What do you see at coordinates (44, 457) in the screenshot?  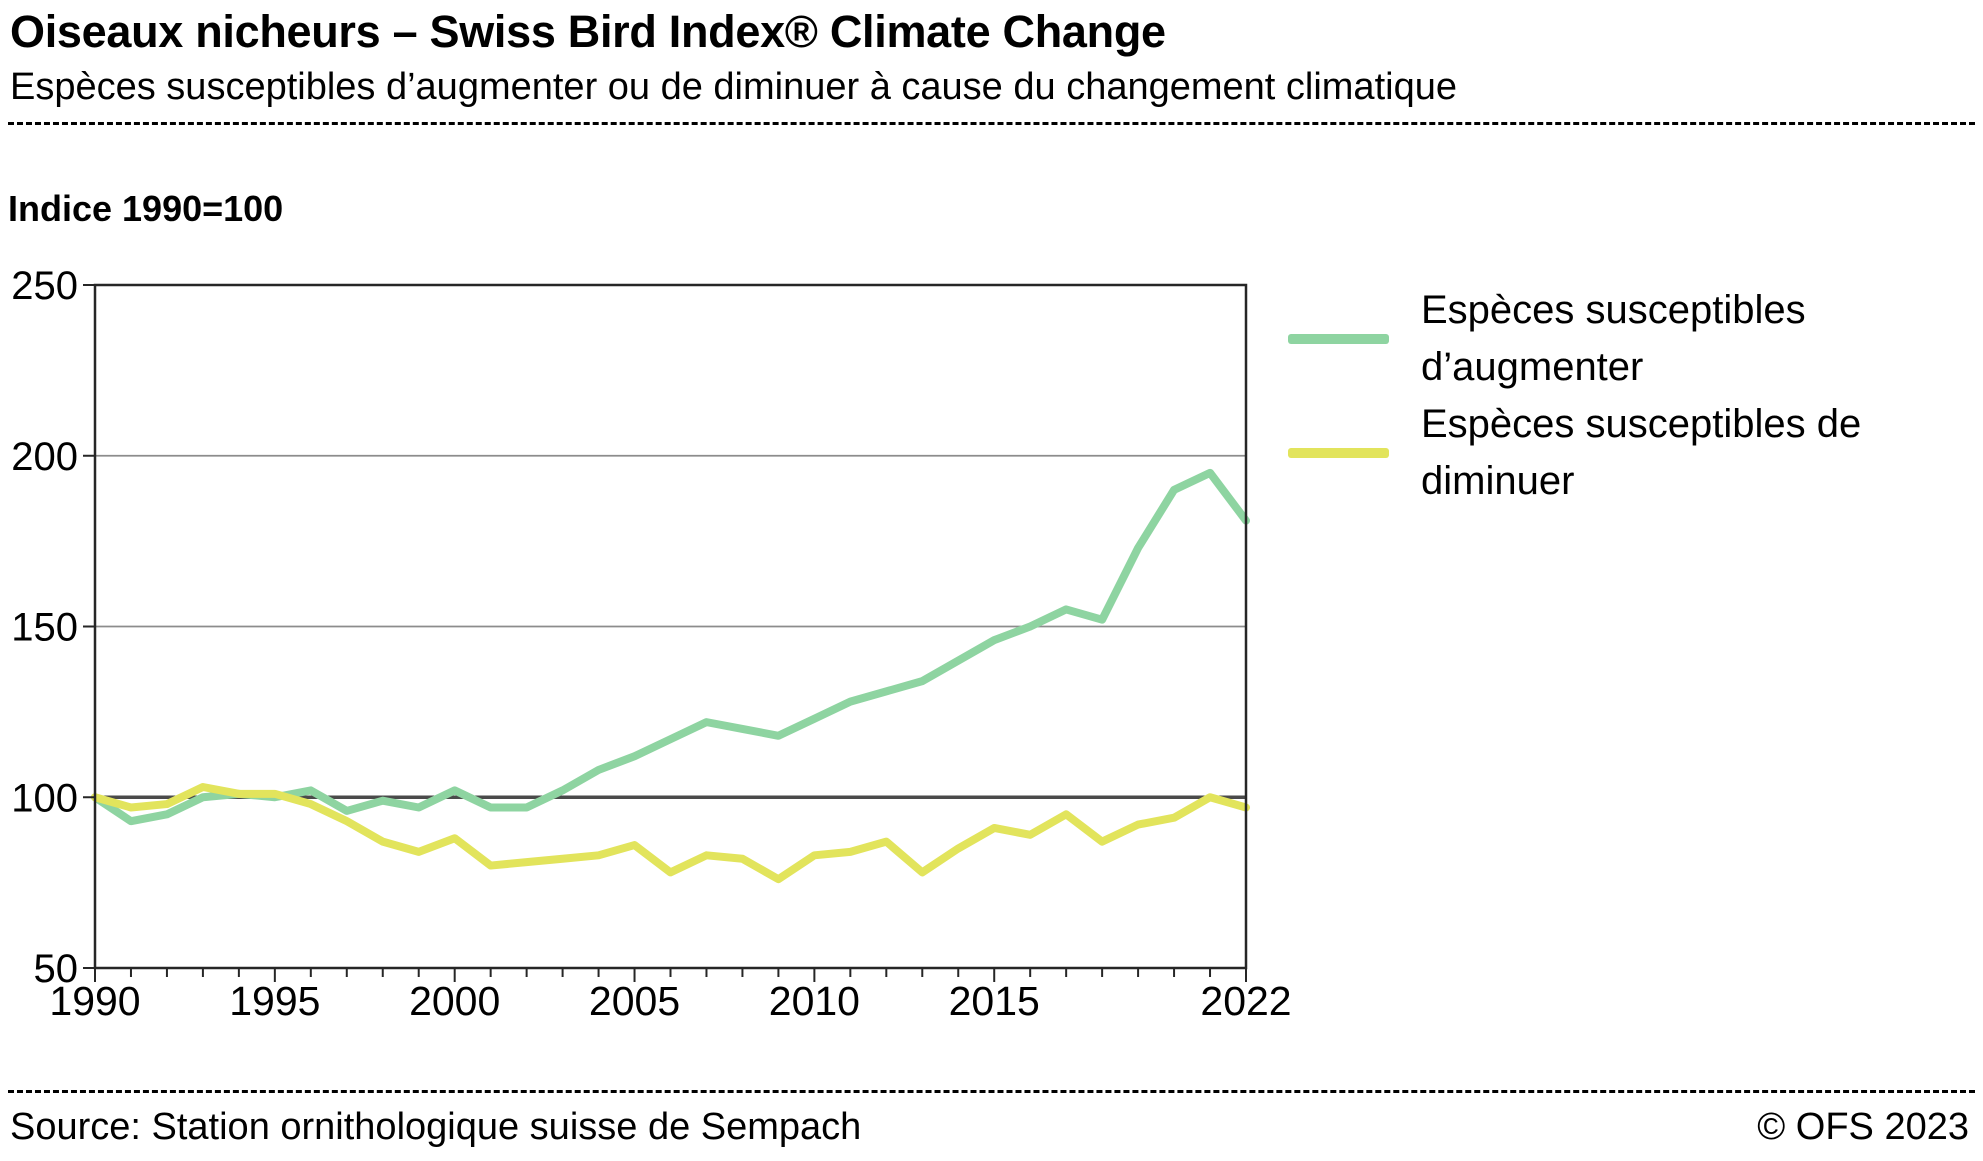 I see `y-axis-label: 200` at bounding box center [44, 457].